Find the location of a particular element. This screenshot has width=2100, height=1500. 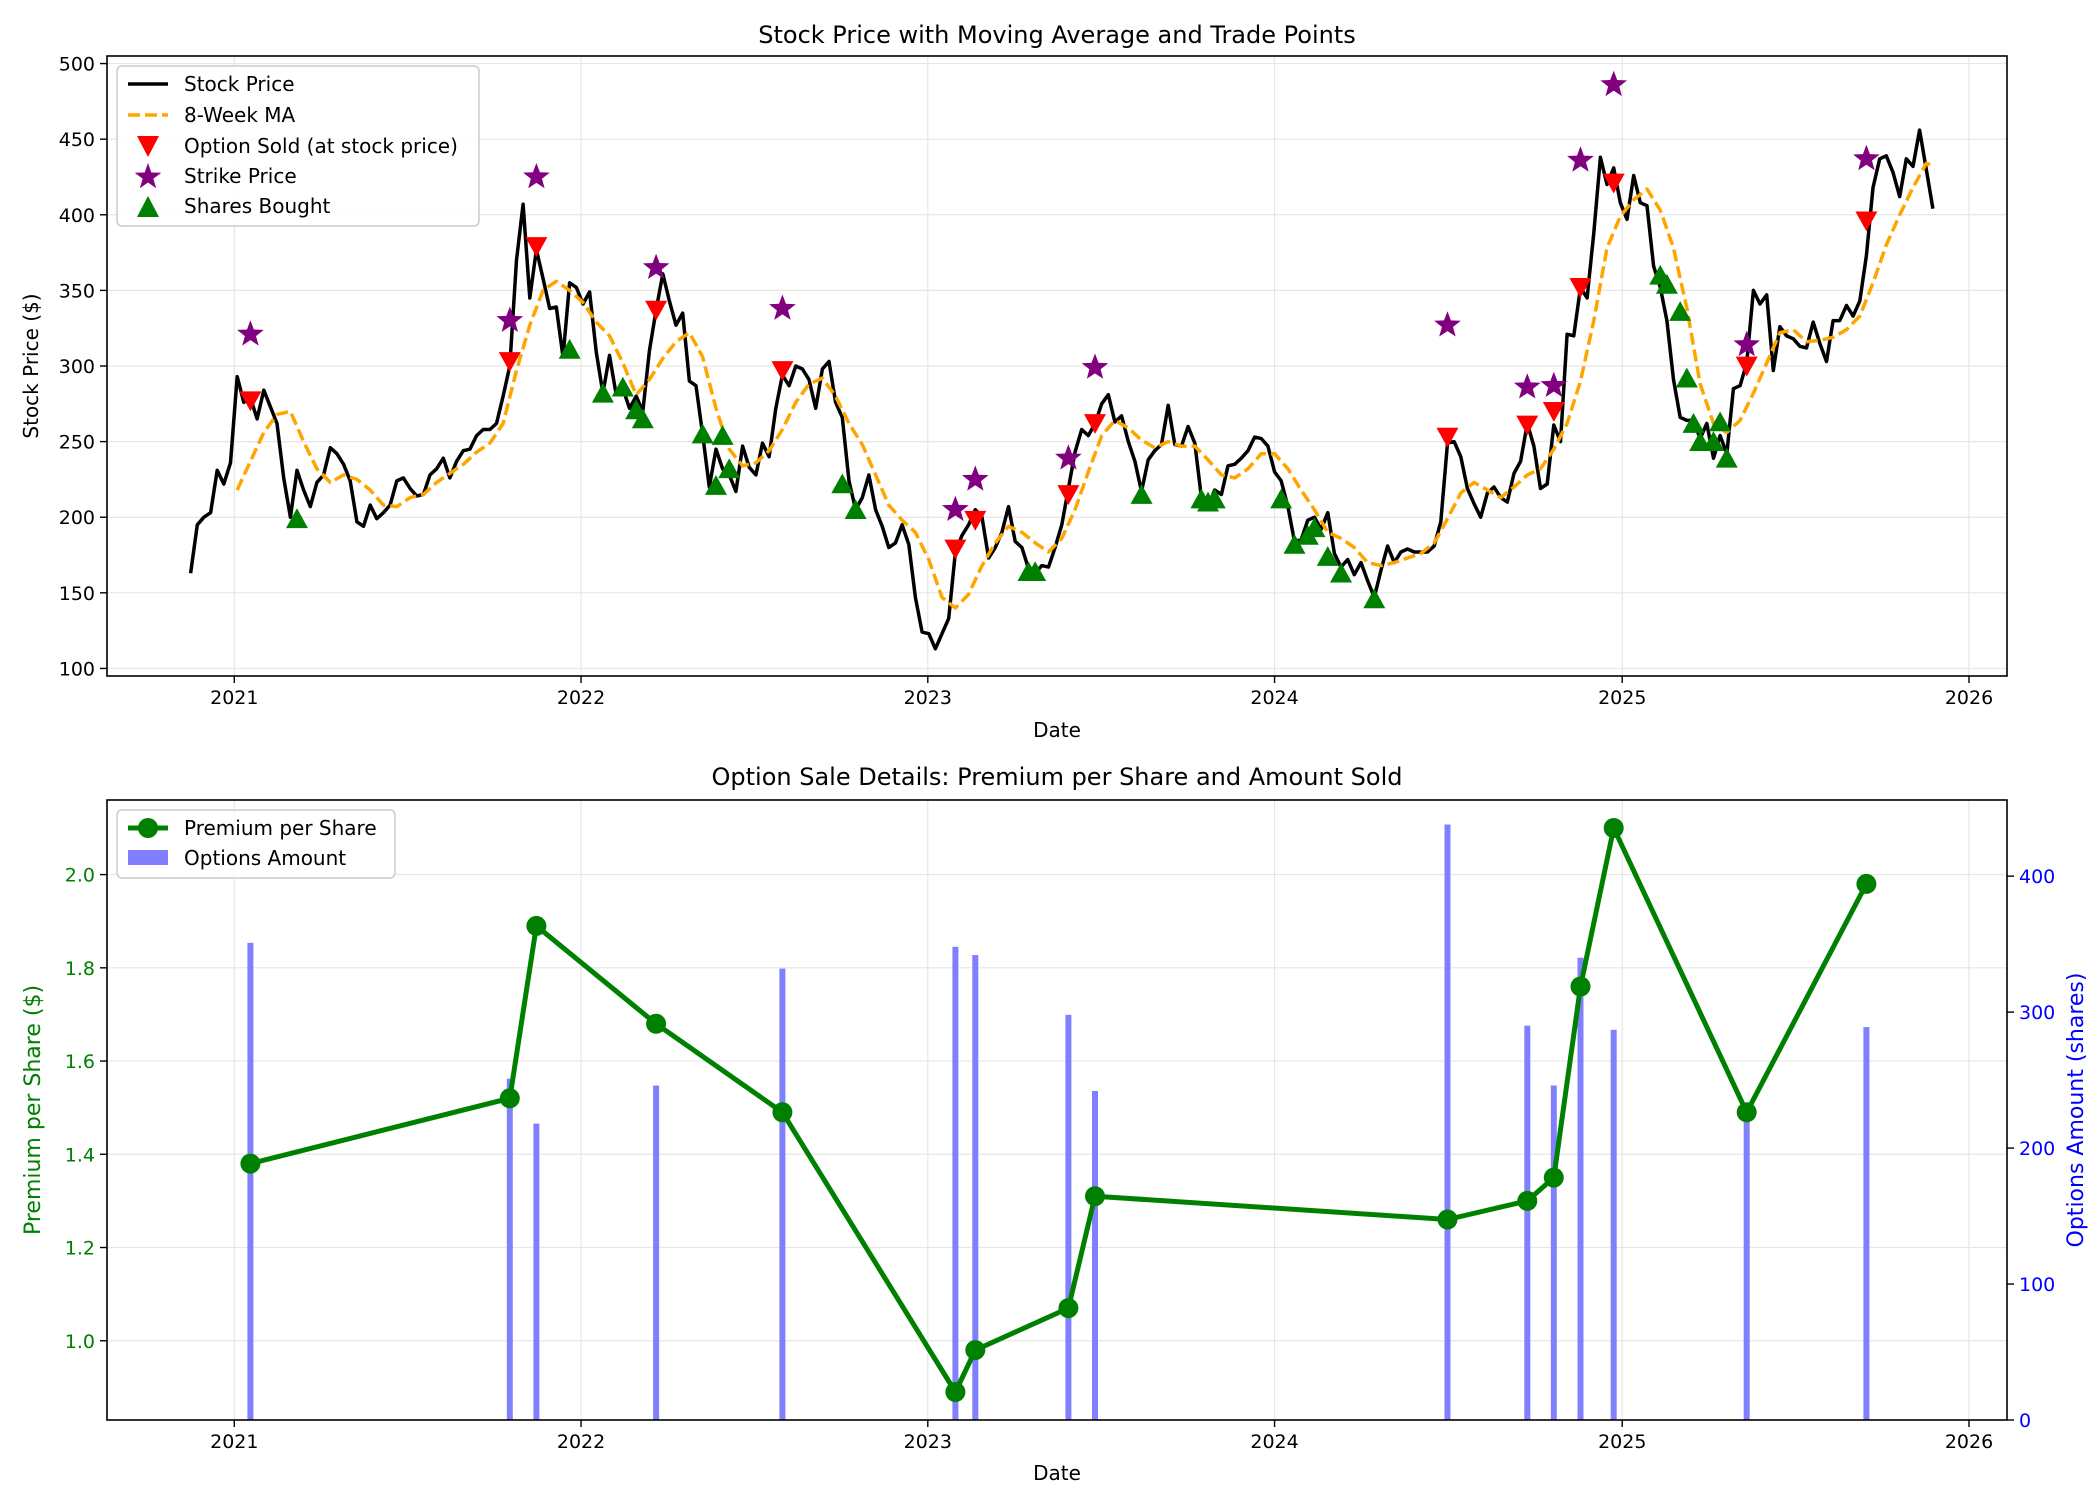

legend: Premium per Share Options Amount is located at coordinates (256, 844).